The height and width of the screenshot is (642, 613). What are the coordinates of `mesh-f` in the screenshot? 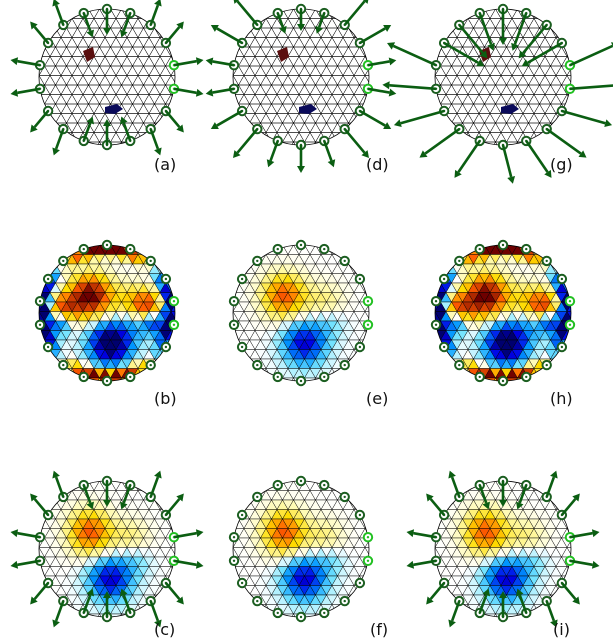 It's located at (307, 553).